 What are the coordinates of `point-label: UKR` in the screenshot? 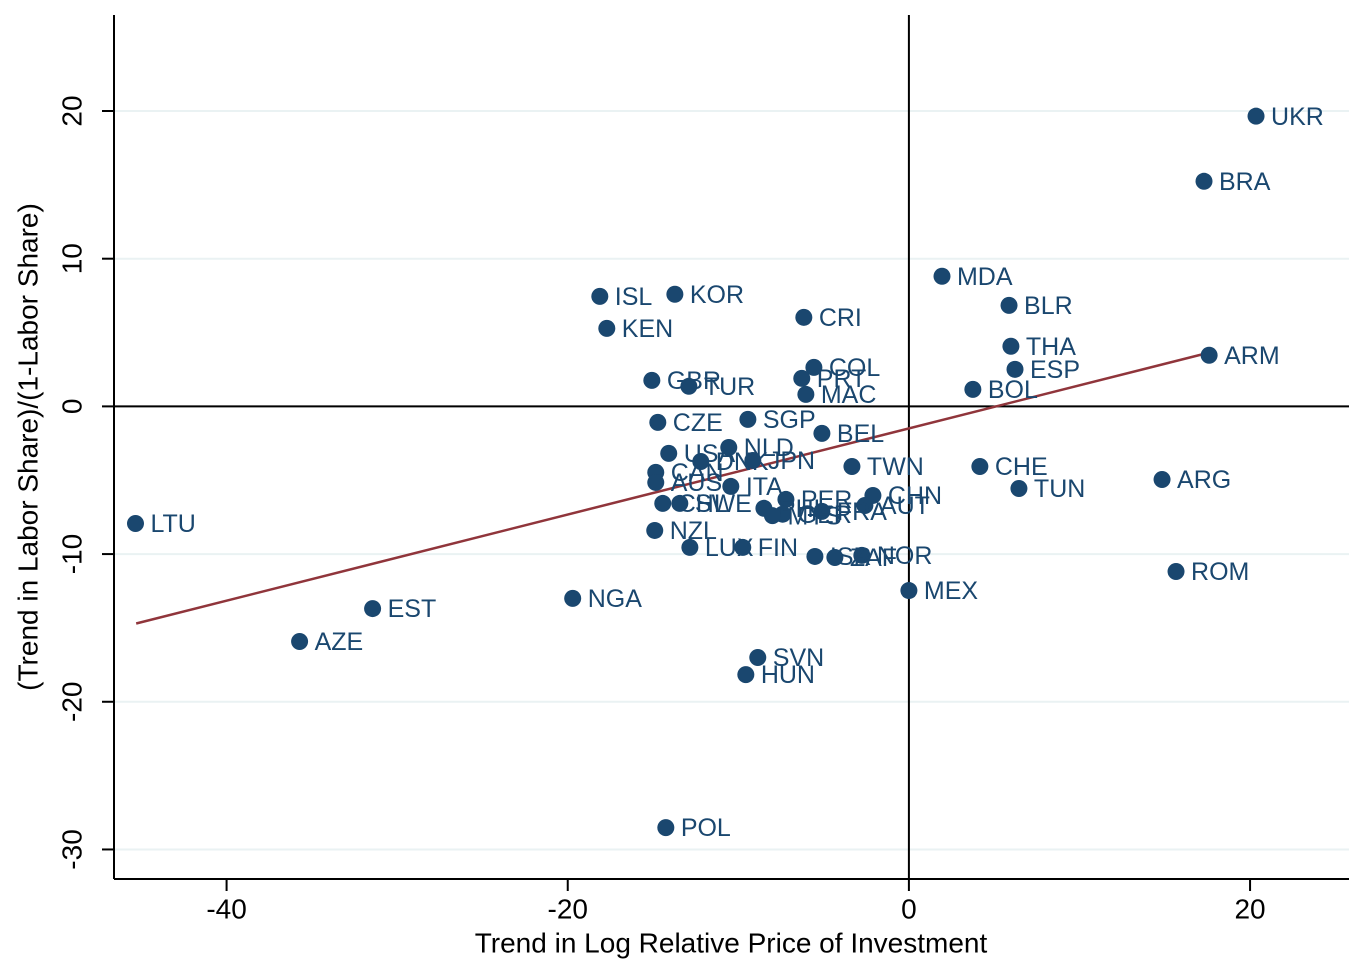 It's located at (1297, 117).